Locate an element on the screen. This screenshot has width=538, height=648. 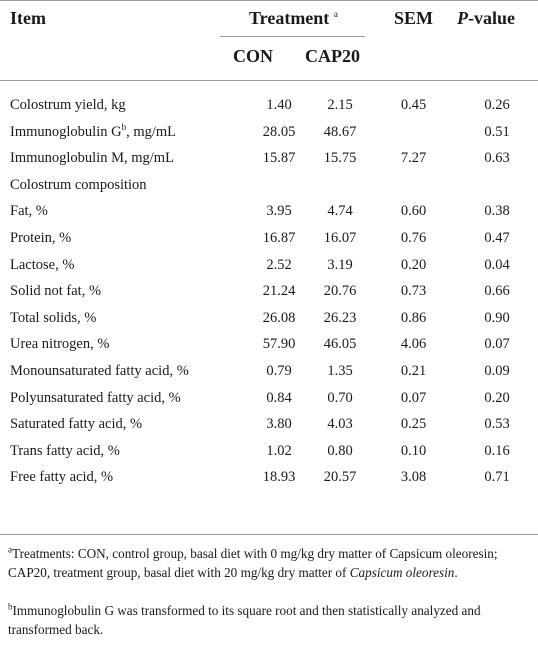
row-item-label: Total solids, % is located at coordinates (53, 318).